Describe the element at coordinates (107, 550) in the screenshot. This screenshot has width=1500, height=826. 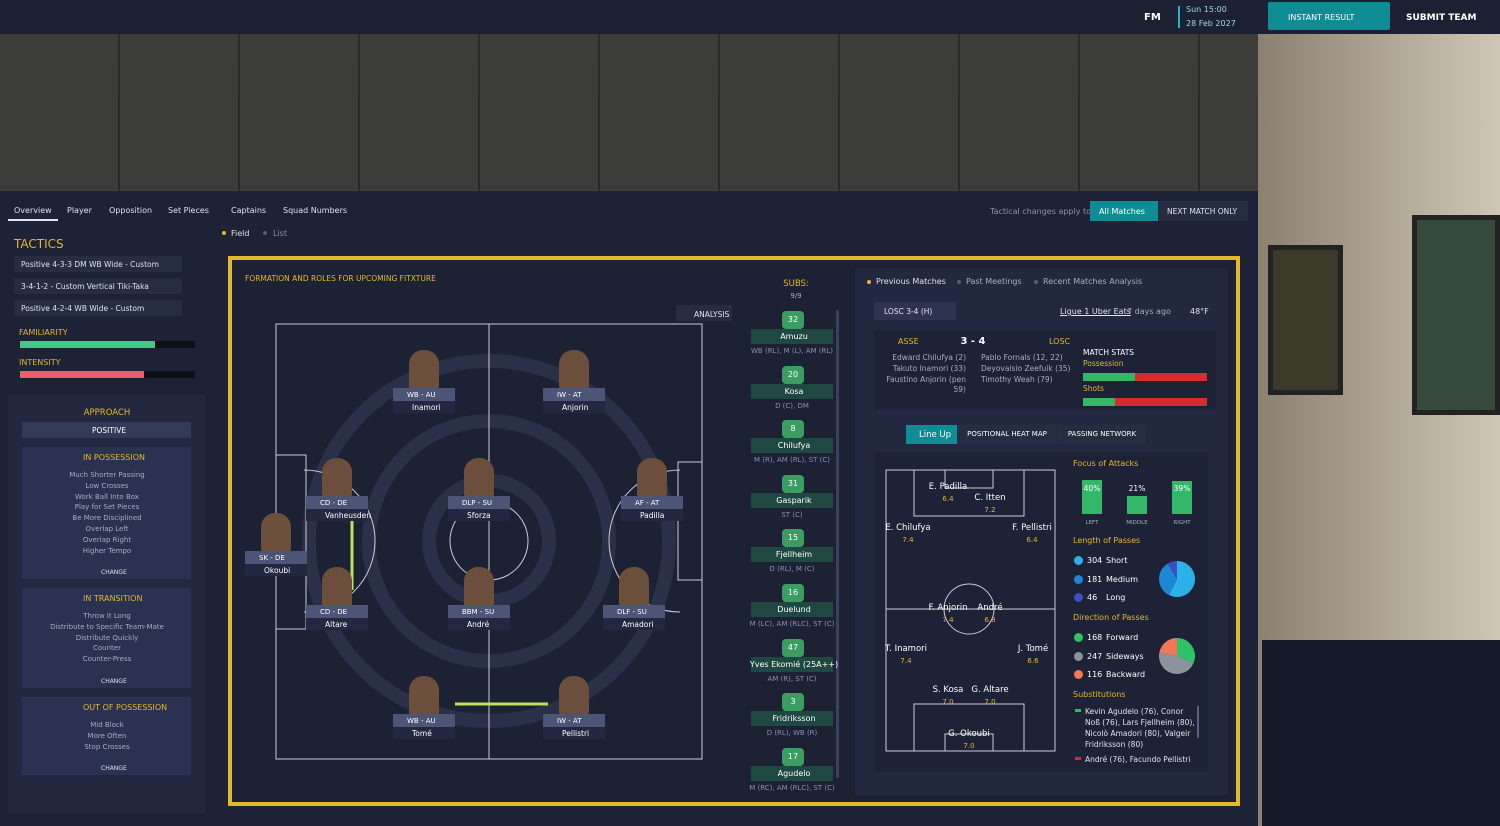
I see `instruction-item: Higher Tempo` at that location.